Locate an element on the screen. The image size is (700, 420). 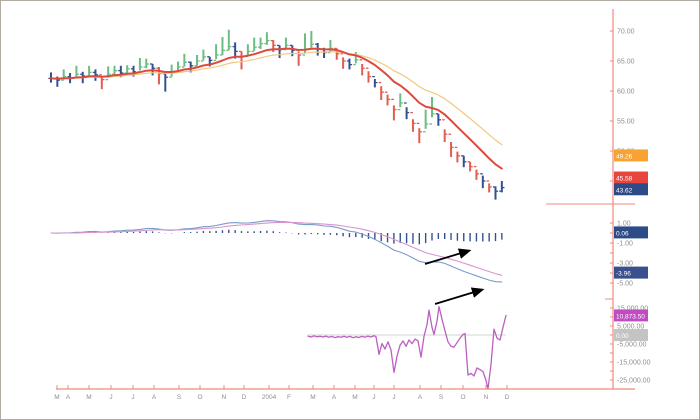
macd-signal-line is located at coordinates (276, 248).